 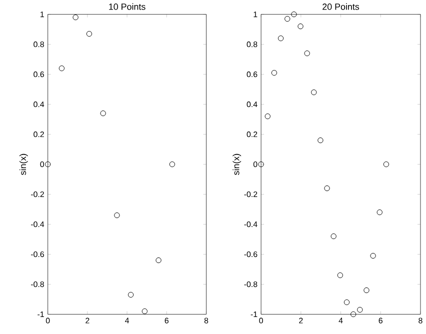 What do you see at coordinates (127, 6) in the screenshot?
I see `chart-title: 10 Points` at bounding box center [127, 6].